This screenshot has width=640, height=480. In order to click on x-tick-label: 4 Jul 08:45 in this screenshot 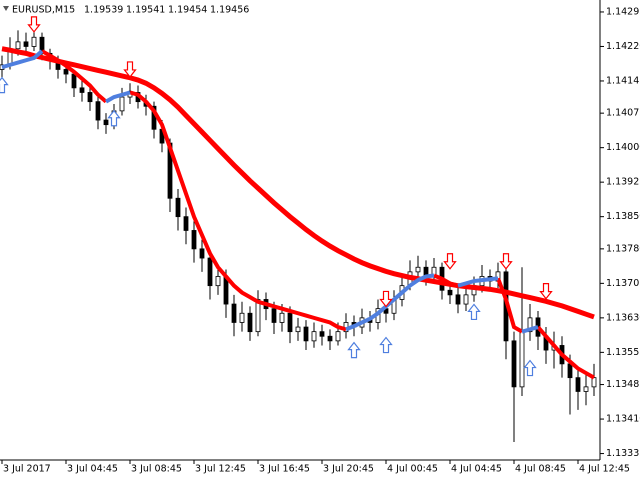, I will do `click(540, 469)`.